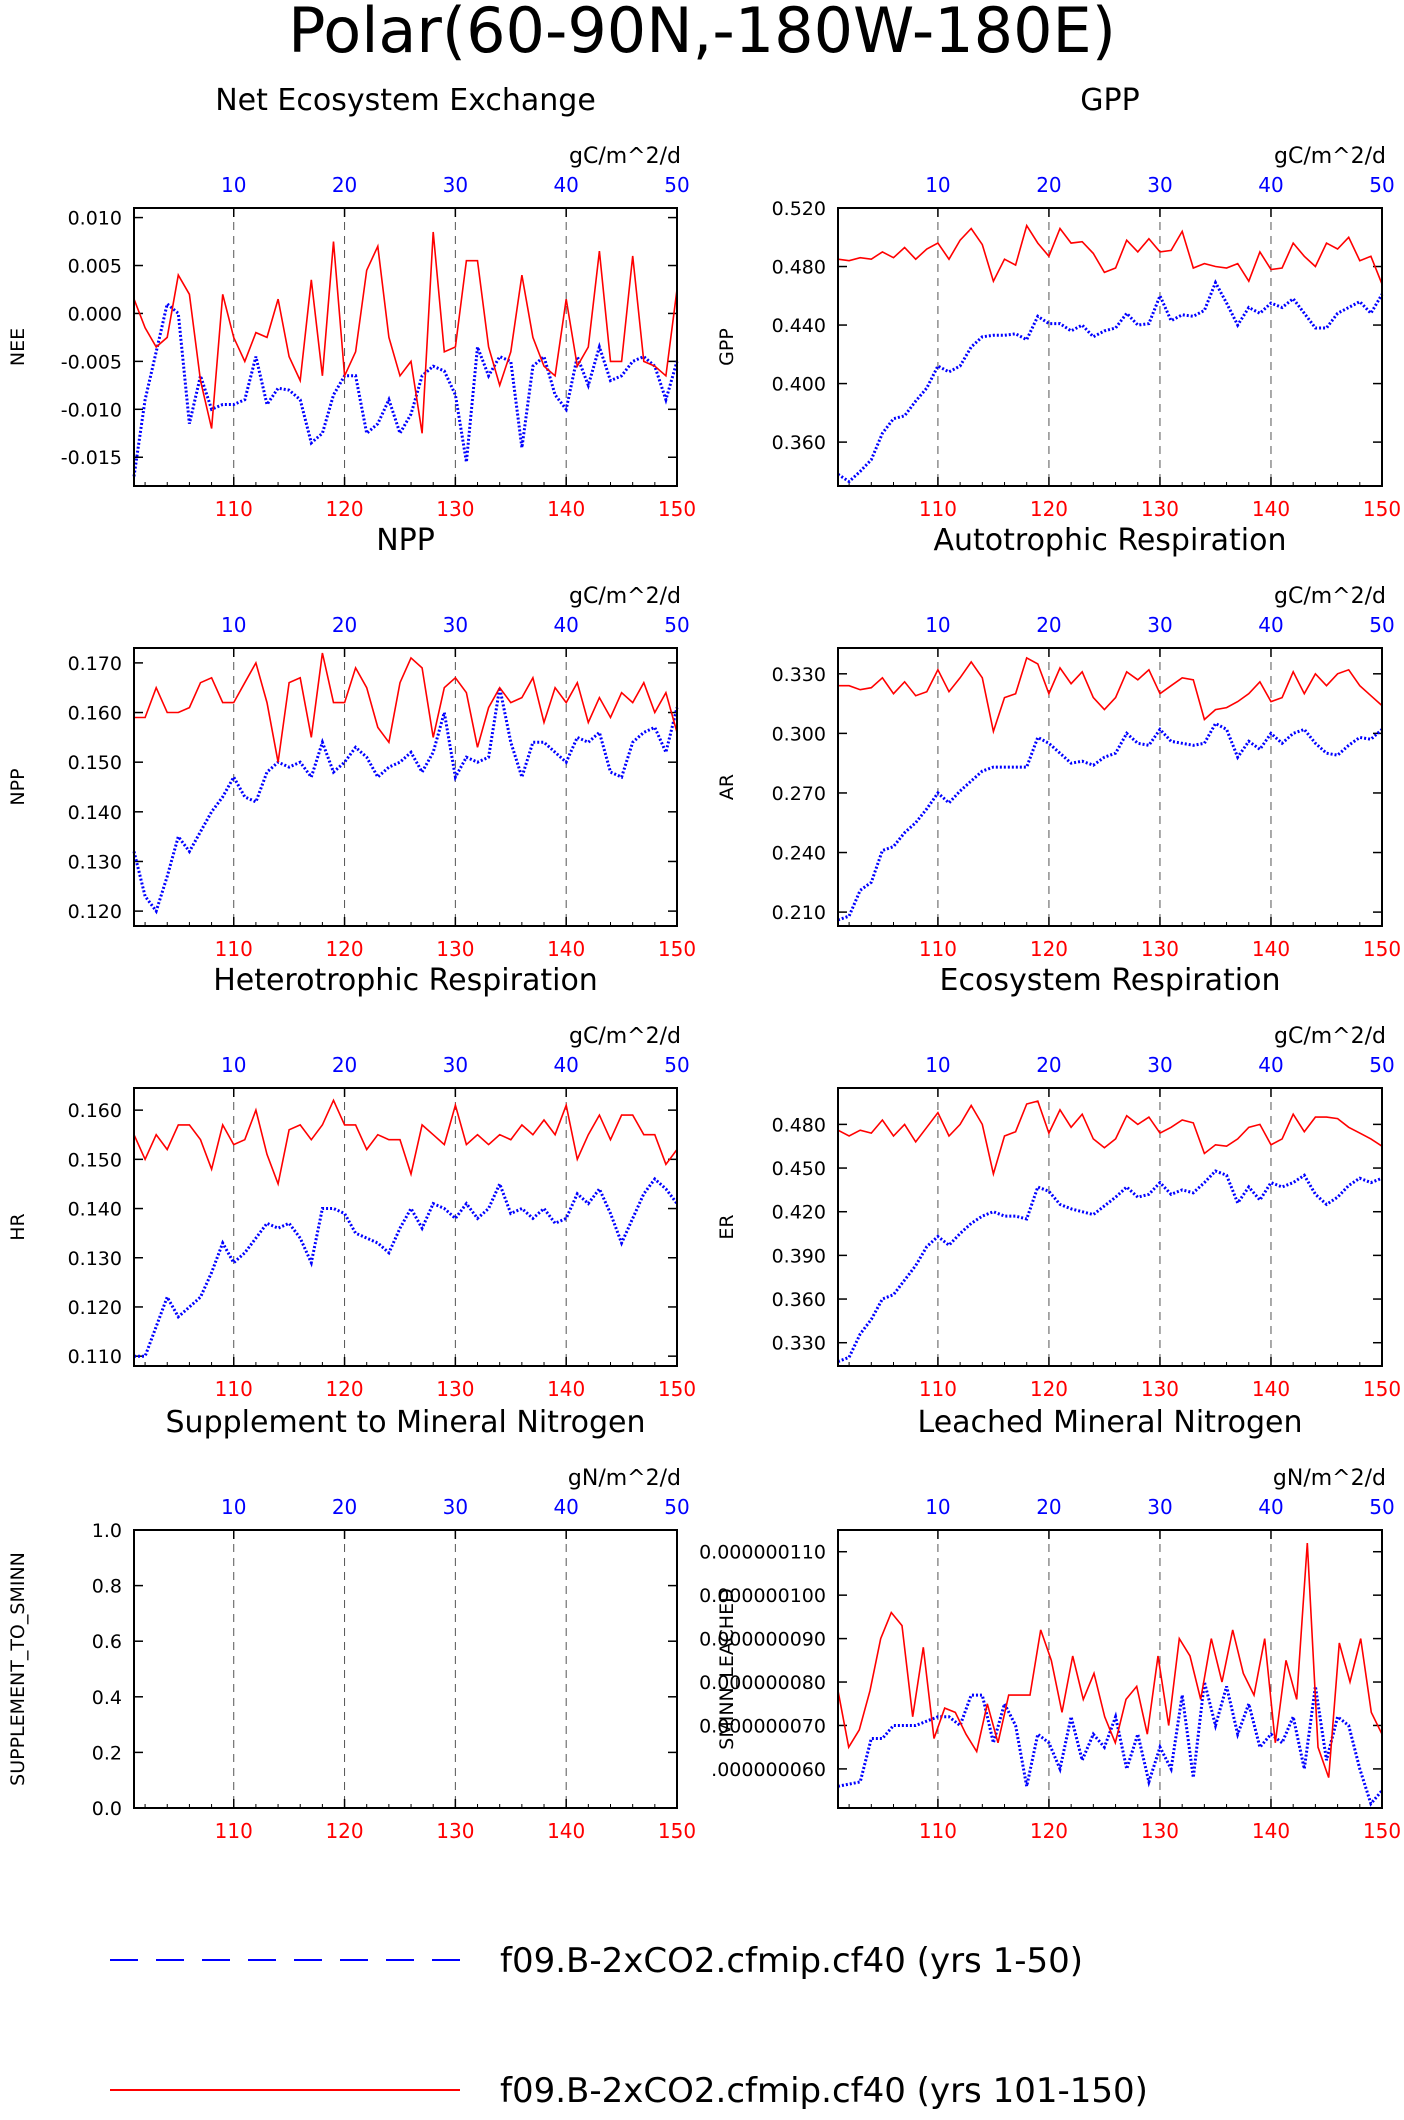 Image resolution: width=1404 pixels, height=2120 pixels. I want to click on y-tick-label: 0.000, so click(95, 314).